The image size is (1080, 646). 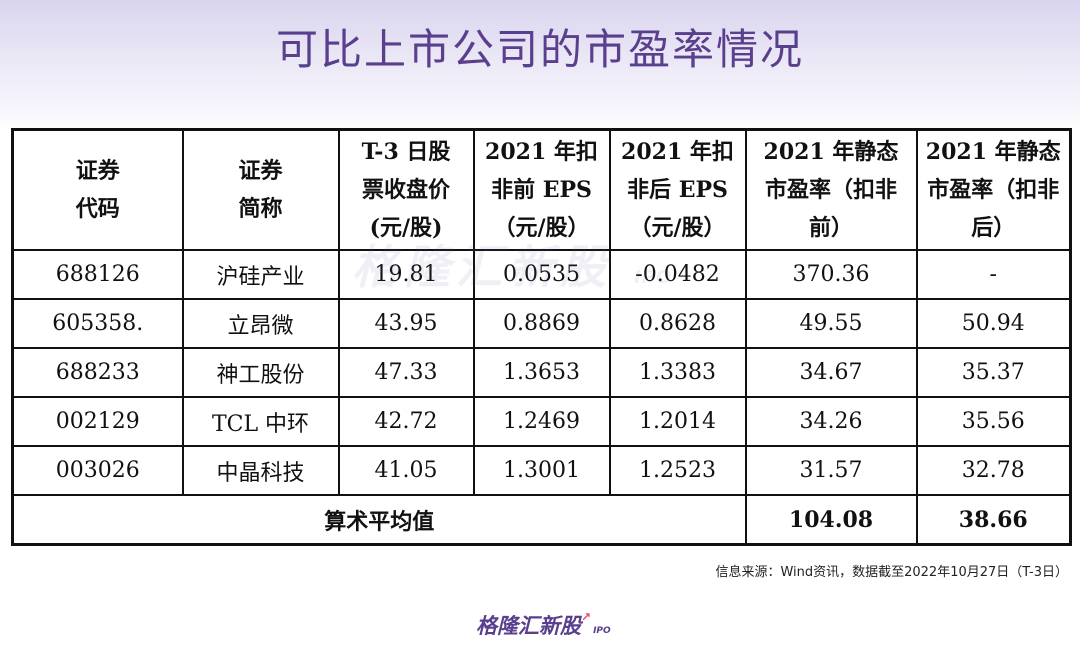 I want to click on cell-eps-after: 1.3383, so click(x=677, y=372).